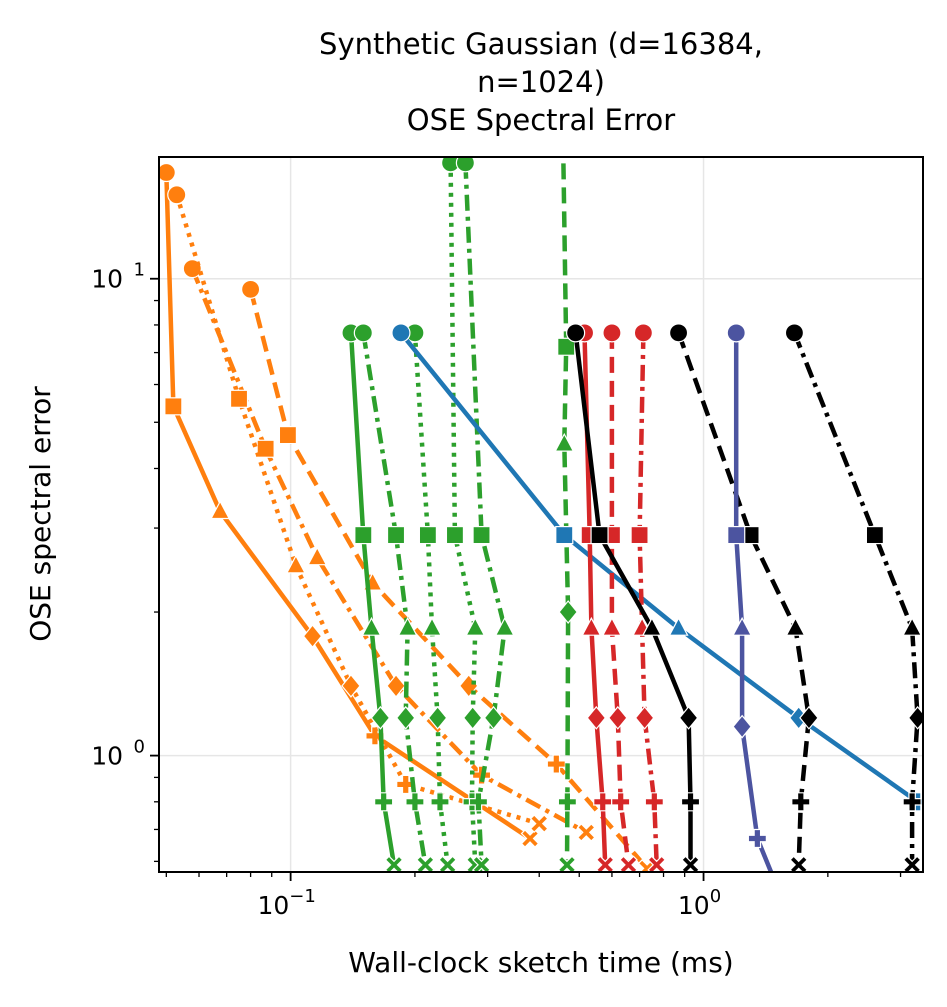 This screenshot has width=947, height=1007. Describe the element at coordinates (541, 120) in the screenshot. I see `chart-title-line-3: OSE Spectral Error` at that location.